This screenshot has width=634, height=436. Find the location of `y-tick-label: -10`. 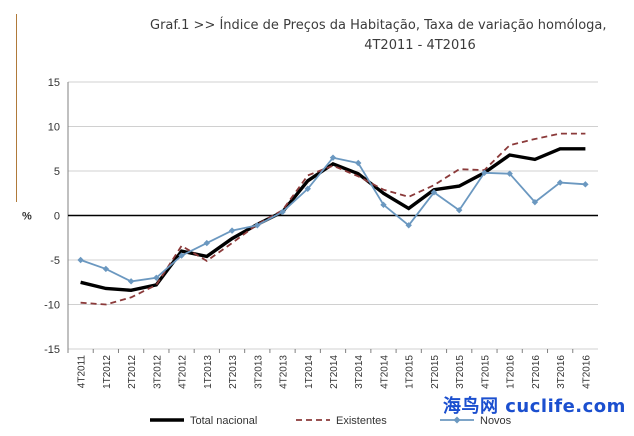

y-tick-label: -10 is located at coordinates (52, 306).